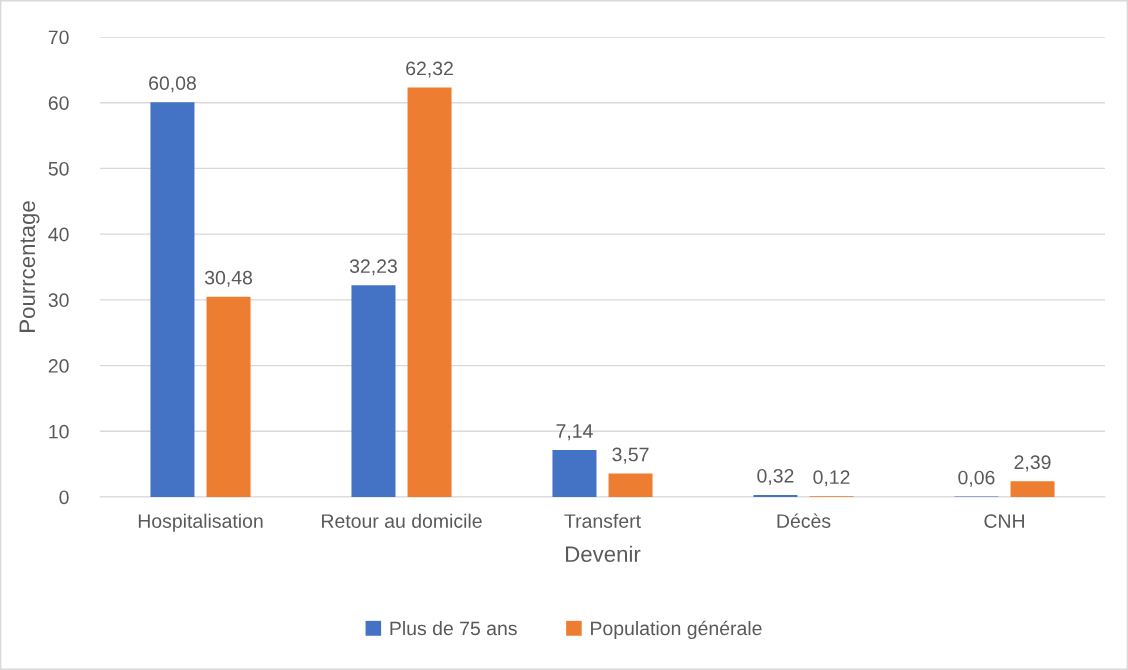  What do you see at coordinates (976, 478) in the screenshot?
I see `data-label: 0,06` at bounding box center [976, 478].